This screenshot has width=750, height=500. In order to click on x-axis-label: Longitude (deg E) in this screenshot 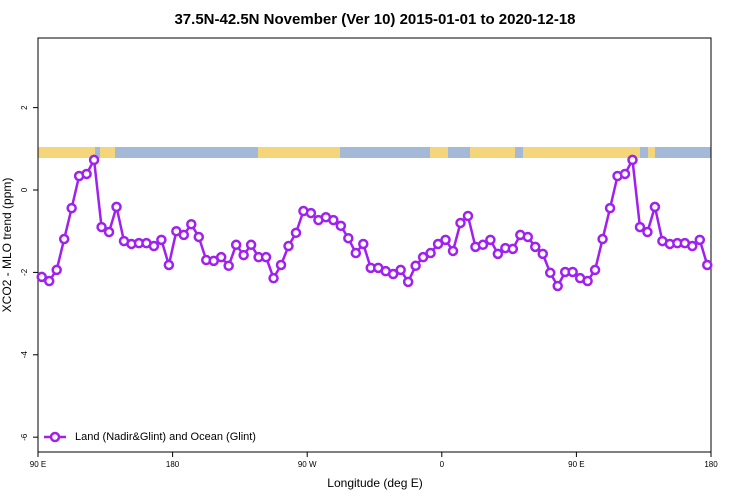, I will do `click(374, 483)`.